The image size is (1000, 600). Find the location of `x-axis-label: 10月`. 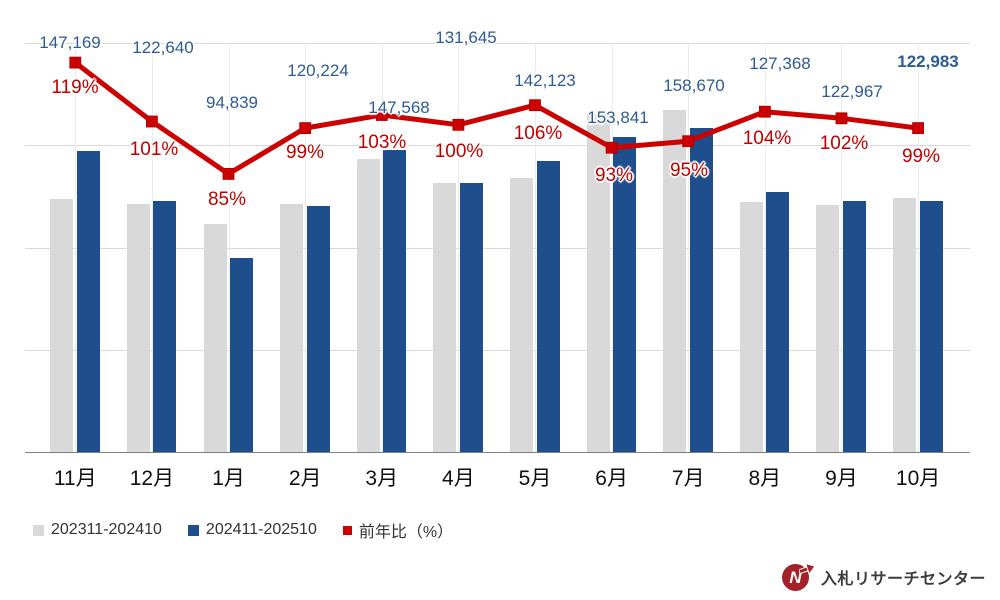

x-axis-label: 10月 is located at coordinates (918, 478).